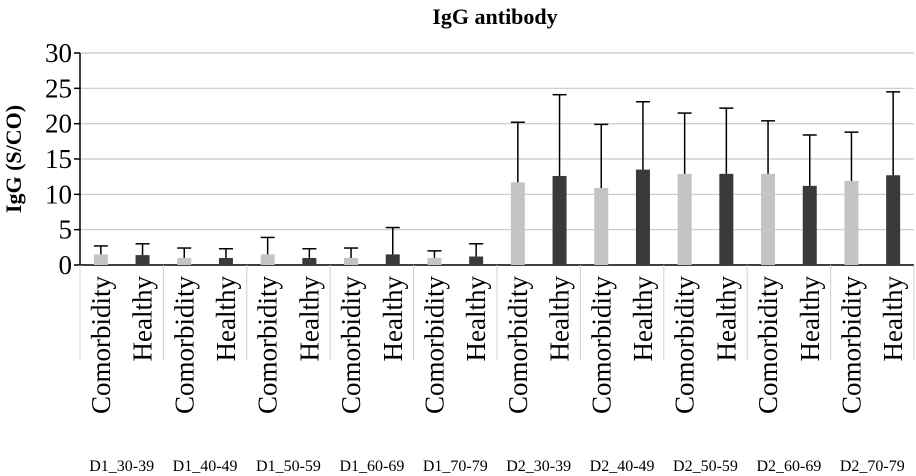 This screenshot has height=476, width=916. I want to click on y-tick-label: 5, so click(66, 230).